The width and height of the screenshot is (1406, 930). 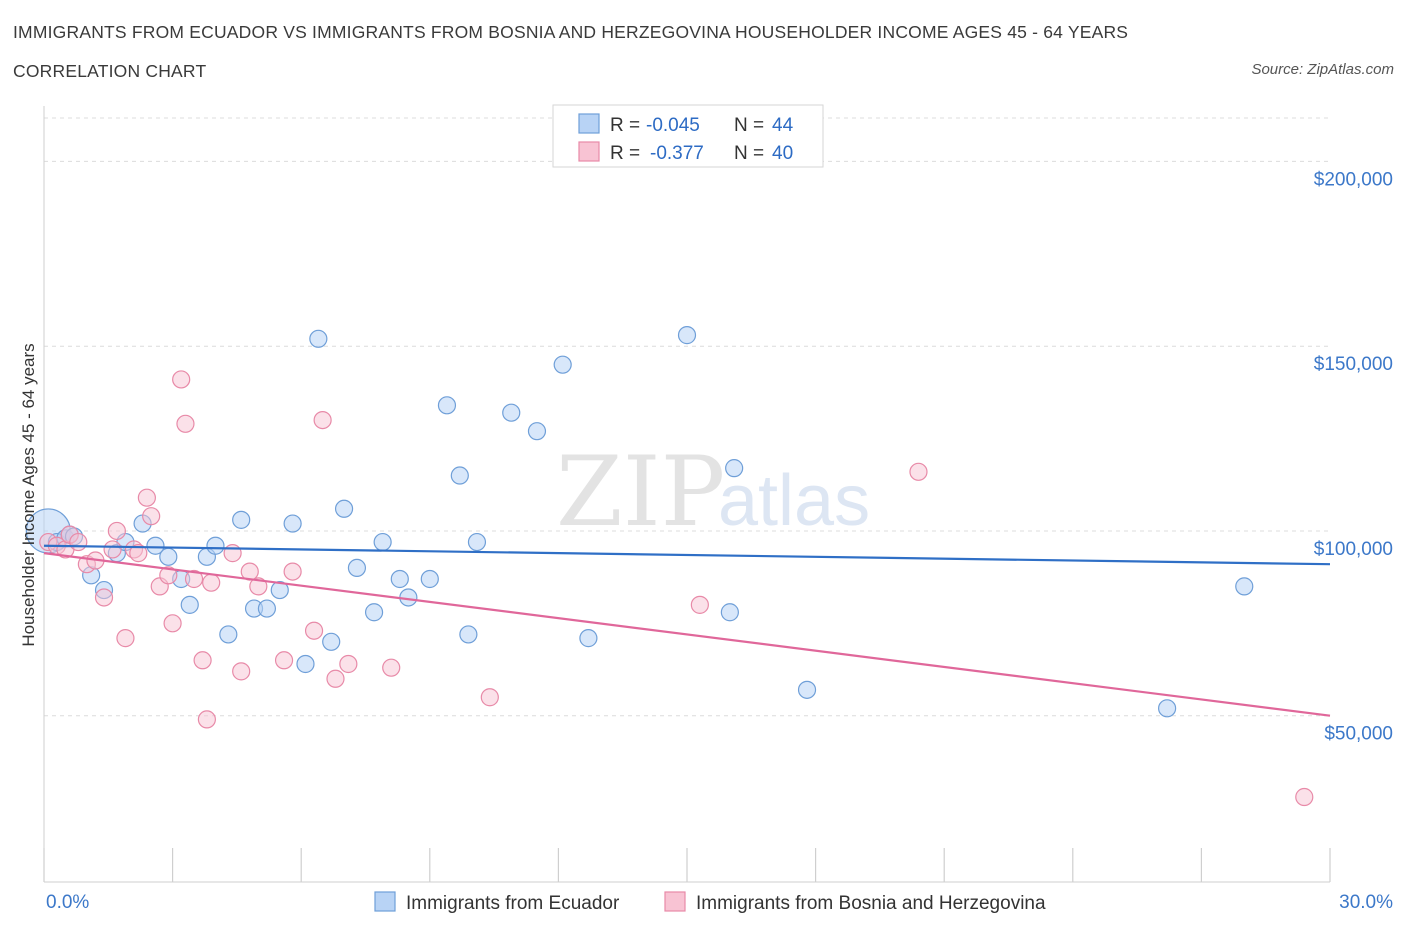 I want to click on trend-line-ecuador, so click(x=687, y=555).